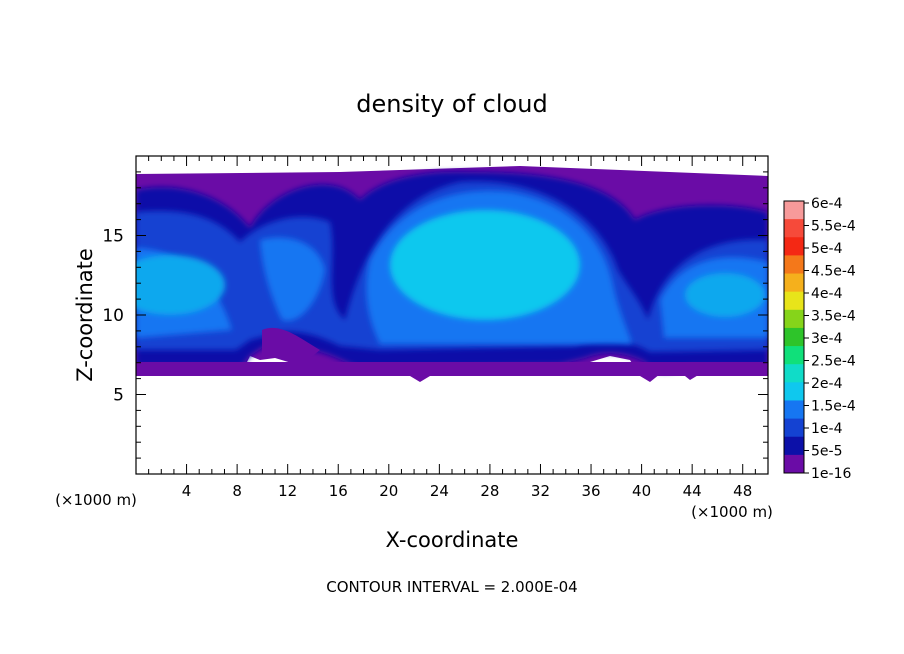 The image size is (904, 654). I want to click on x-tick-label: 40, so click(641, 491).